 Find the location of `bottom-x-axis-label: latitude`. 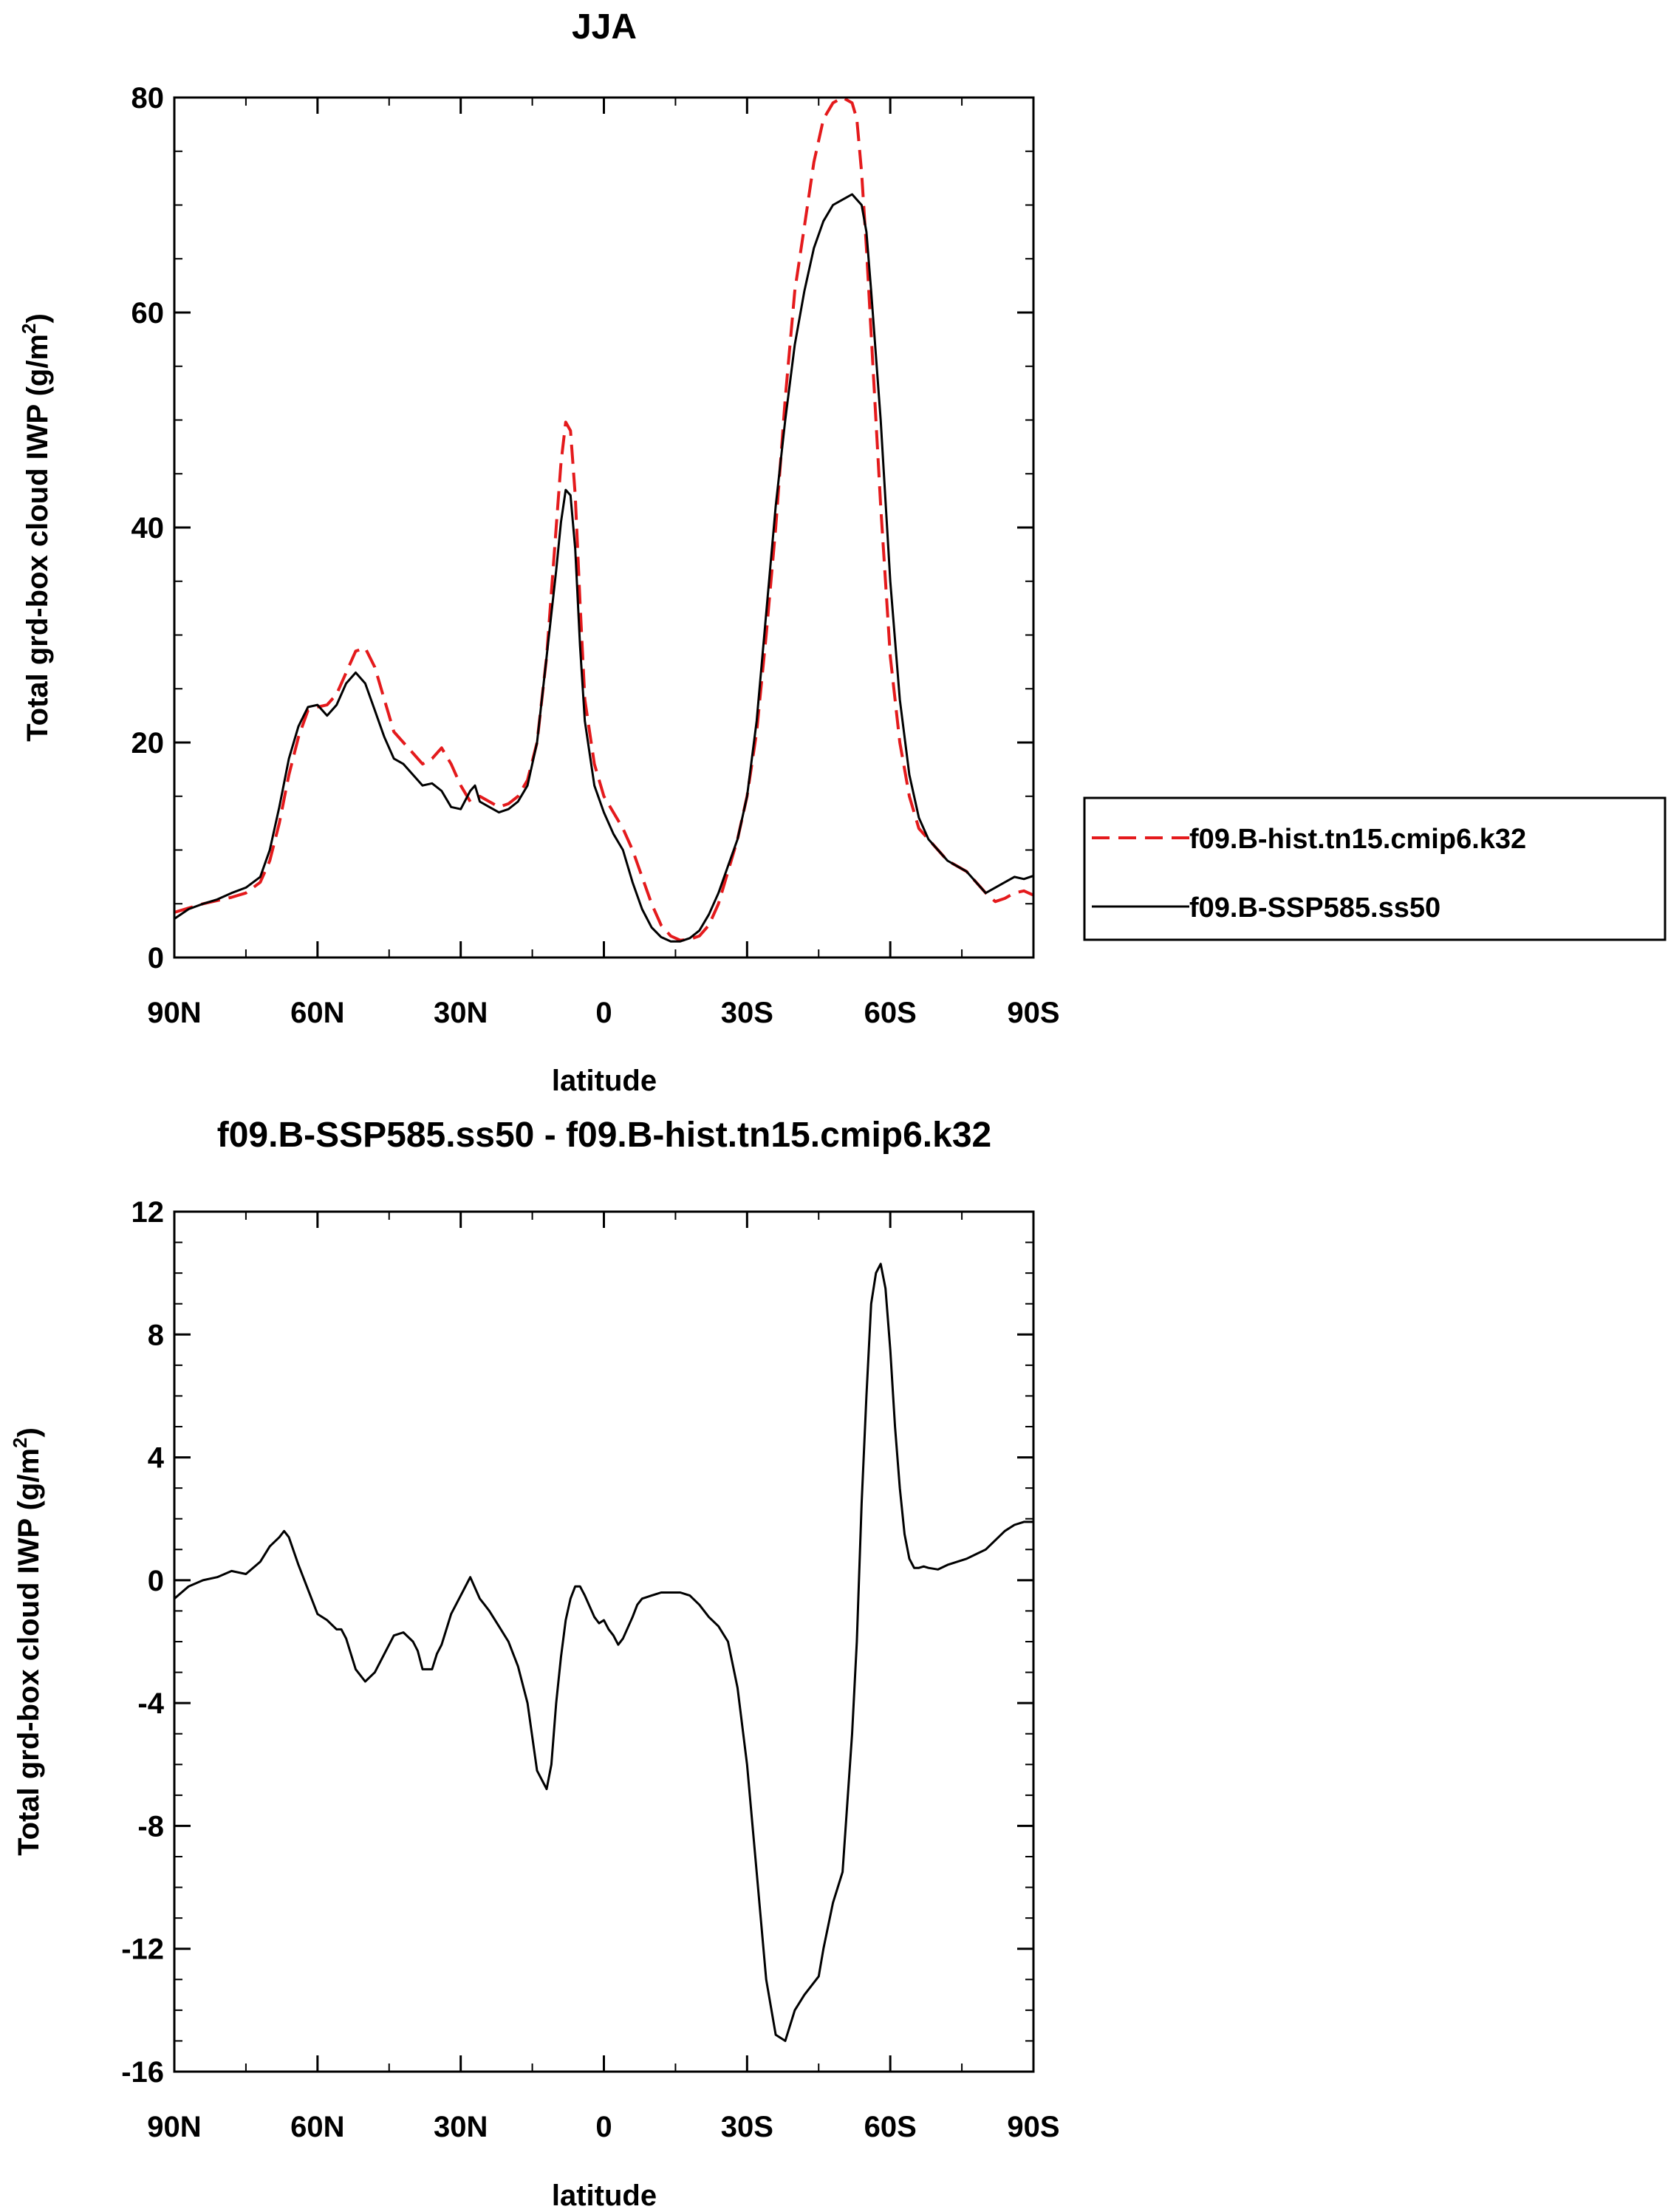

bottom-x-axis-label: latitude is located at coordinates (604, 2195).